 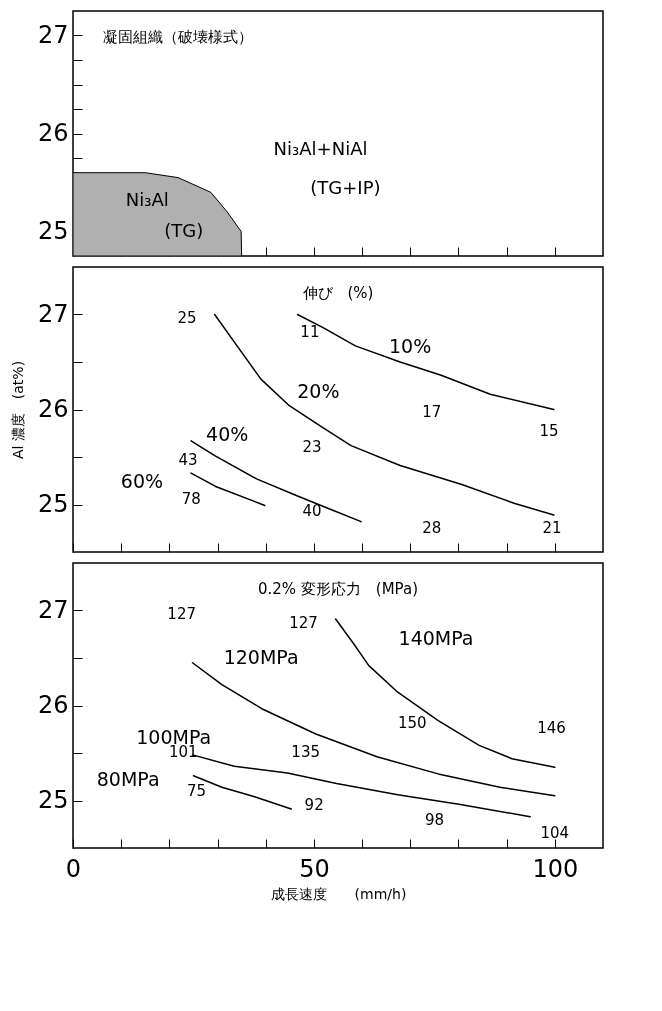 I want to click on annotation: 146, so click(x=551, y=728).